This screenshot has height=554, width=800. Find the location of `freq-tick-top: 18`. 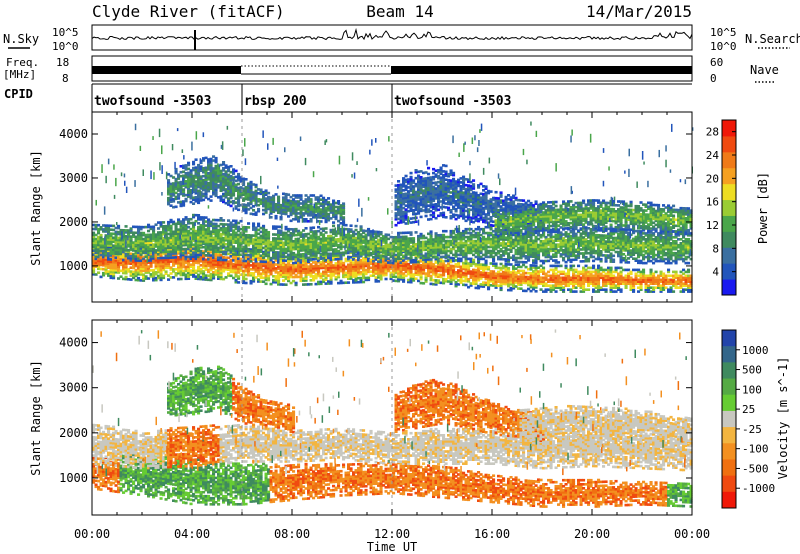

freq-tick-top: 18 is located at coordinates (62, 62).